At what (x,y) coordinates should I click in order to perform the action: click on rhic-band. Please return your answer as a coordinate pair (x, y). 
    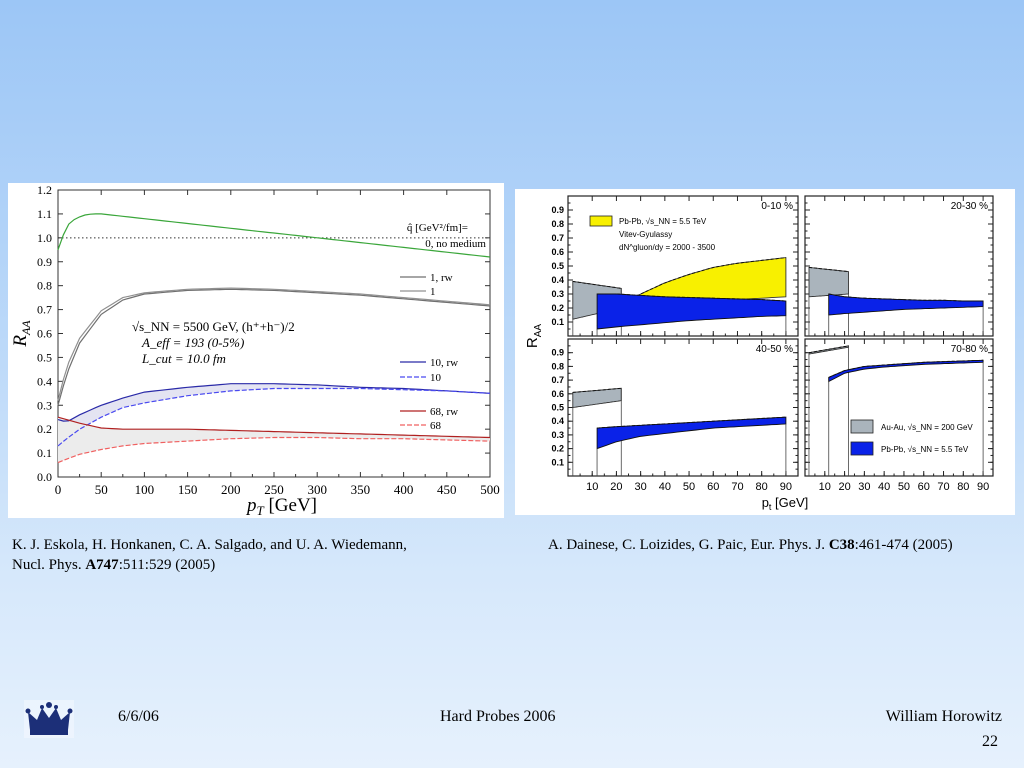
    Looking at the image, I should click on (828, 282).